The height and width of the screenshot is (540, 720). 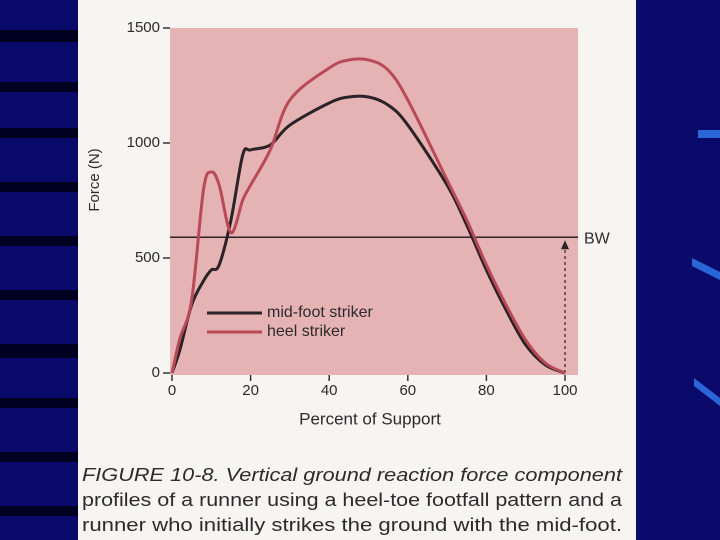 What do you see at coordinates (565, 245) in the screenshot?
I see `bw-arrowhead` at bounding box center [565, 245].